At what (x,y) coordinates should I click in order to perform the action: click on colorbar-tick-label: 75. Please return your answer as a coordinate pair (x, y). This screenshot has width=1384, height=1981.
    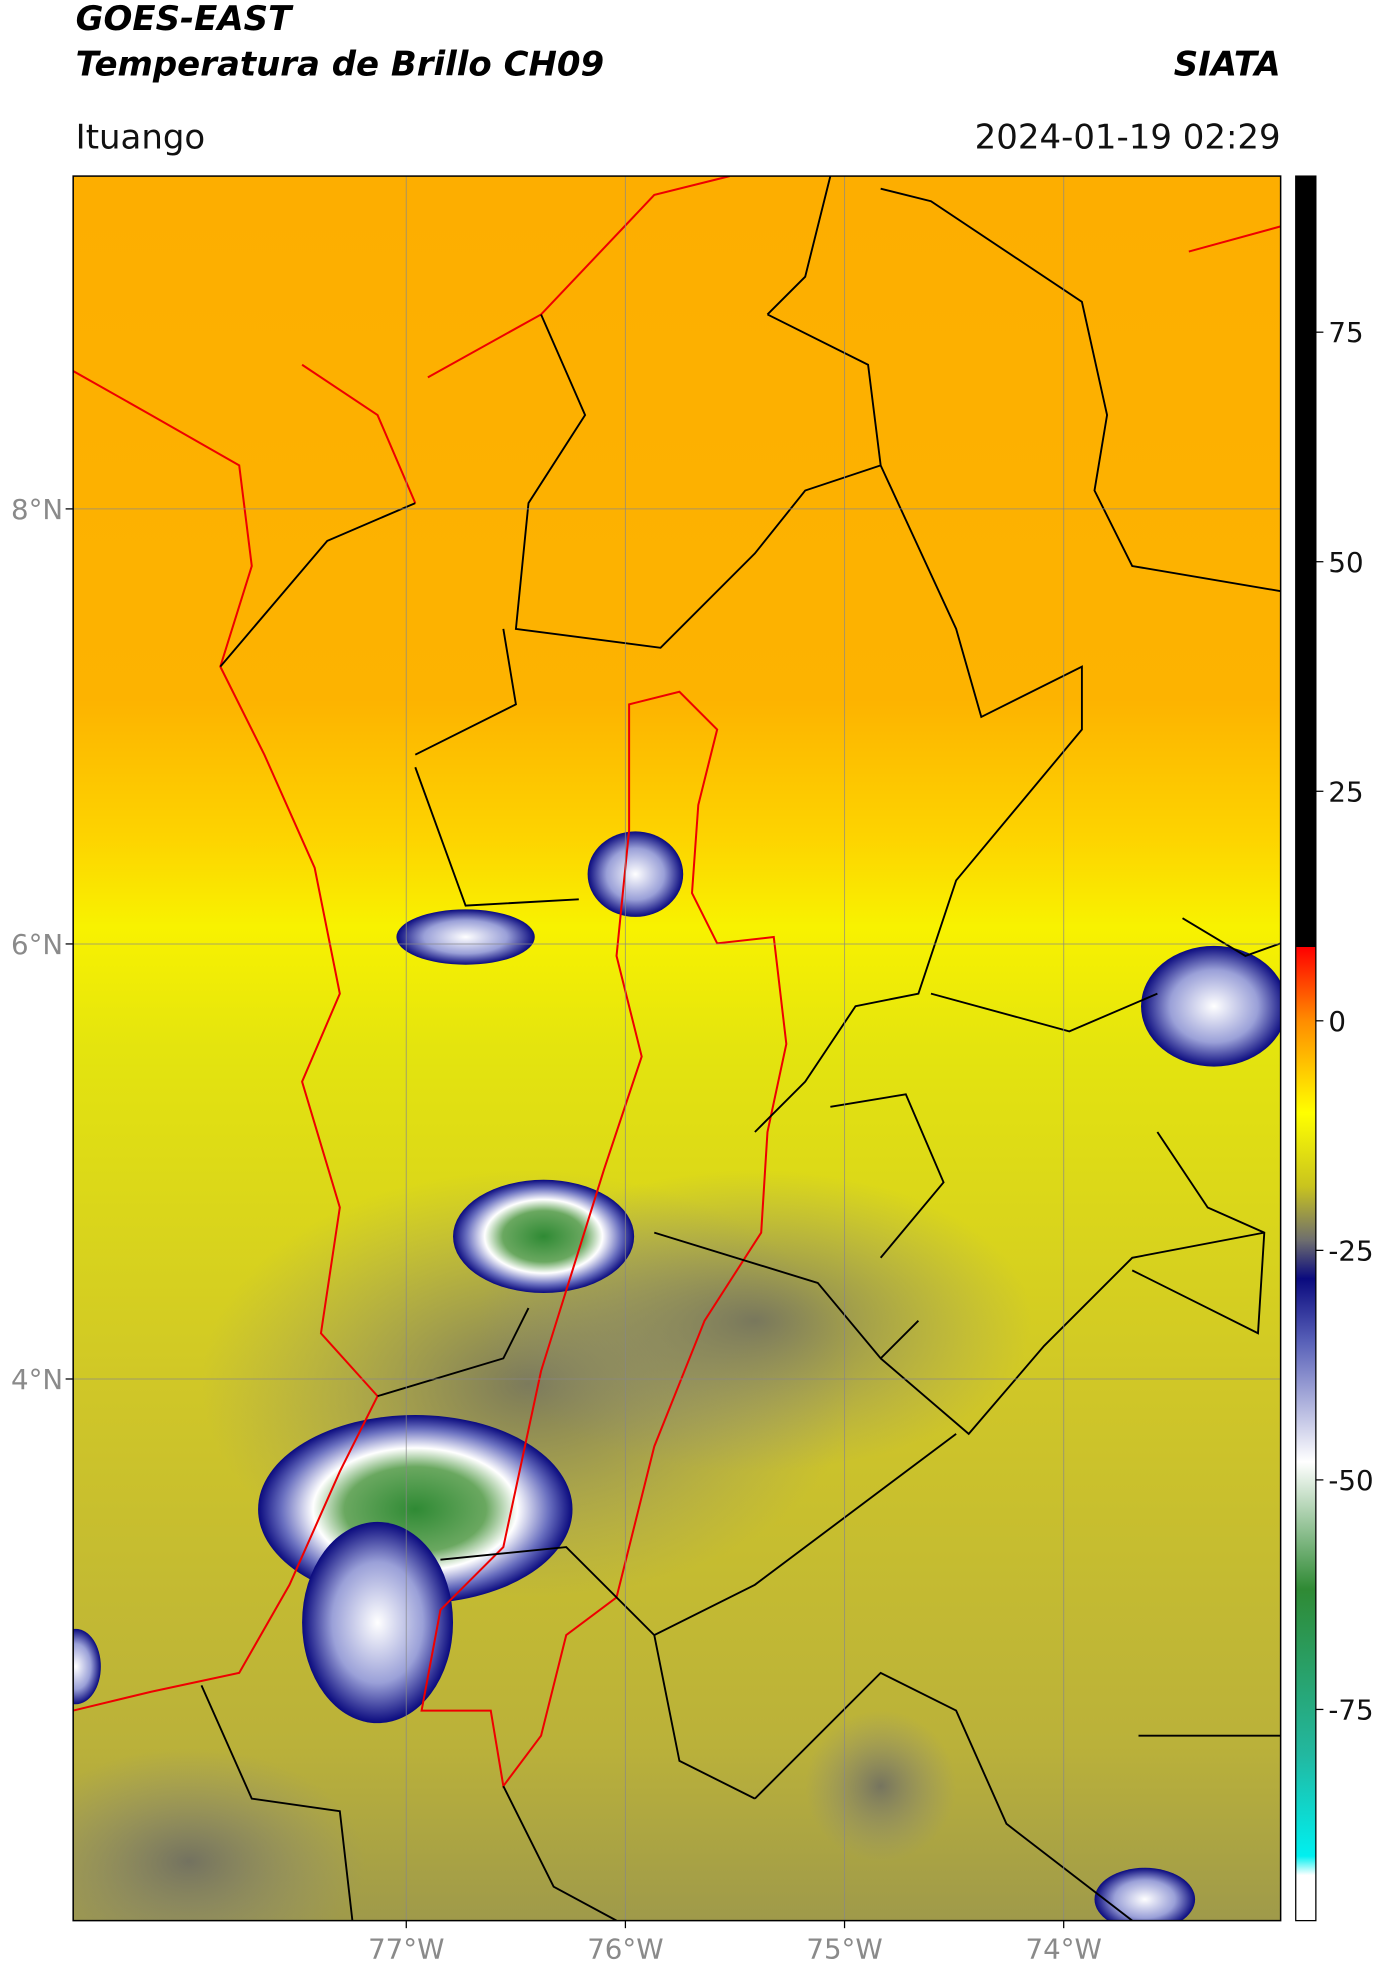
    Looking at the image, I should click on (1345, 332).